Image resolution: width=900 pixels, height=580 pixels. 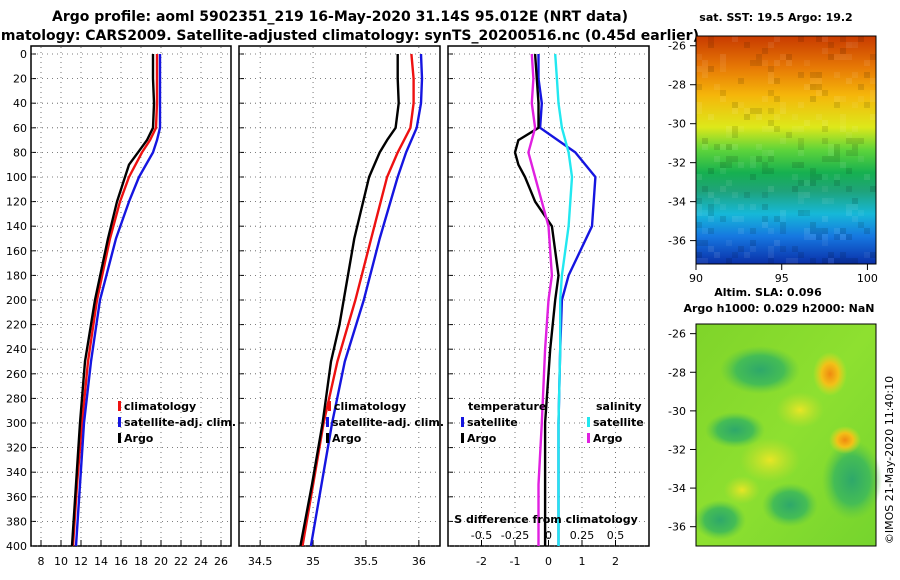 I want to click on difference-x-ticks: -2 -1 0 1 2, so click(x=547, y=561).